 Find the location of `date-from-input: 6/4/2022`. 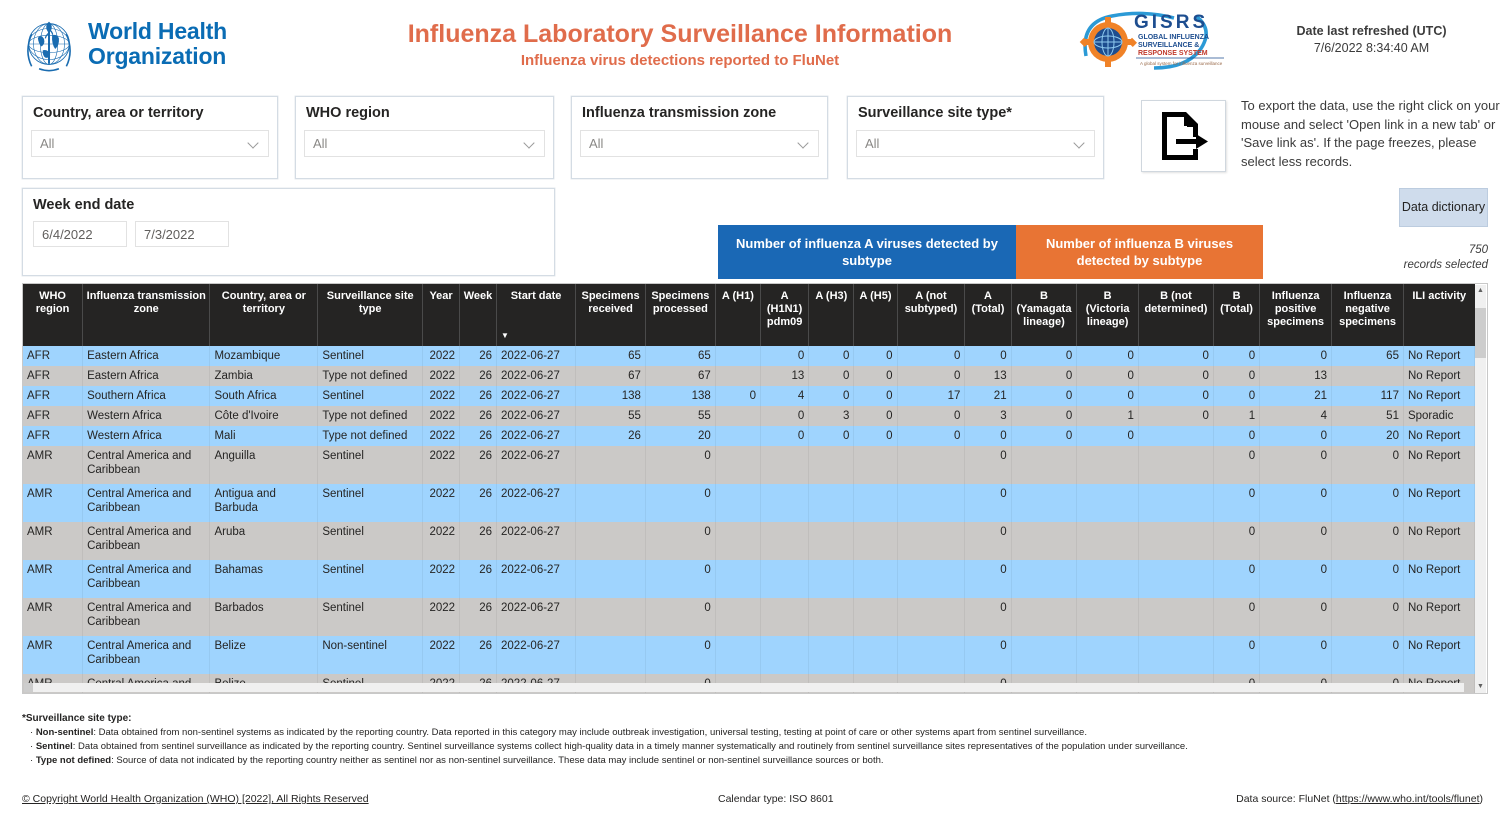

date-from-input: 6/4/2022 is located at coordinates (80, 234).